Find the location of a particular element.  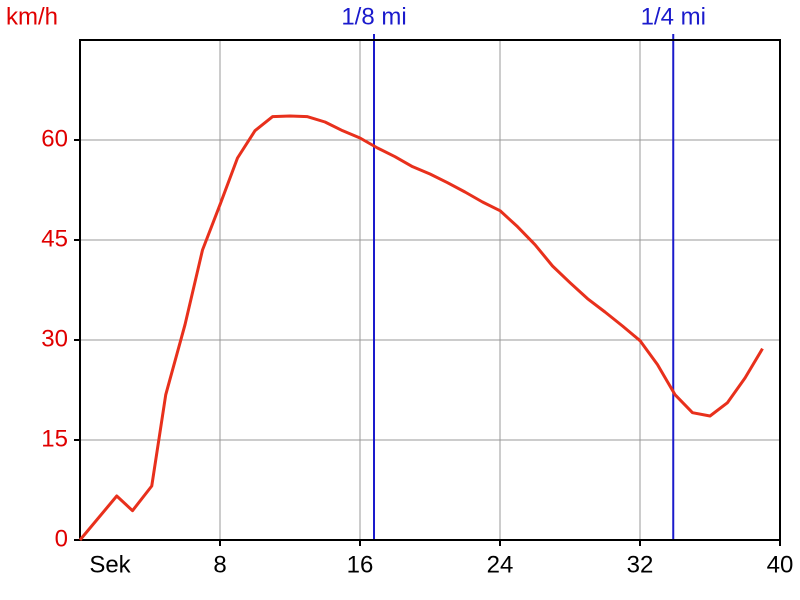

distance-marker-label: 1/8 mi is located at coordinates (373, 16).